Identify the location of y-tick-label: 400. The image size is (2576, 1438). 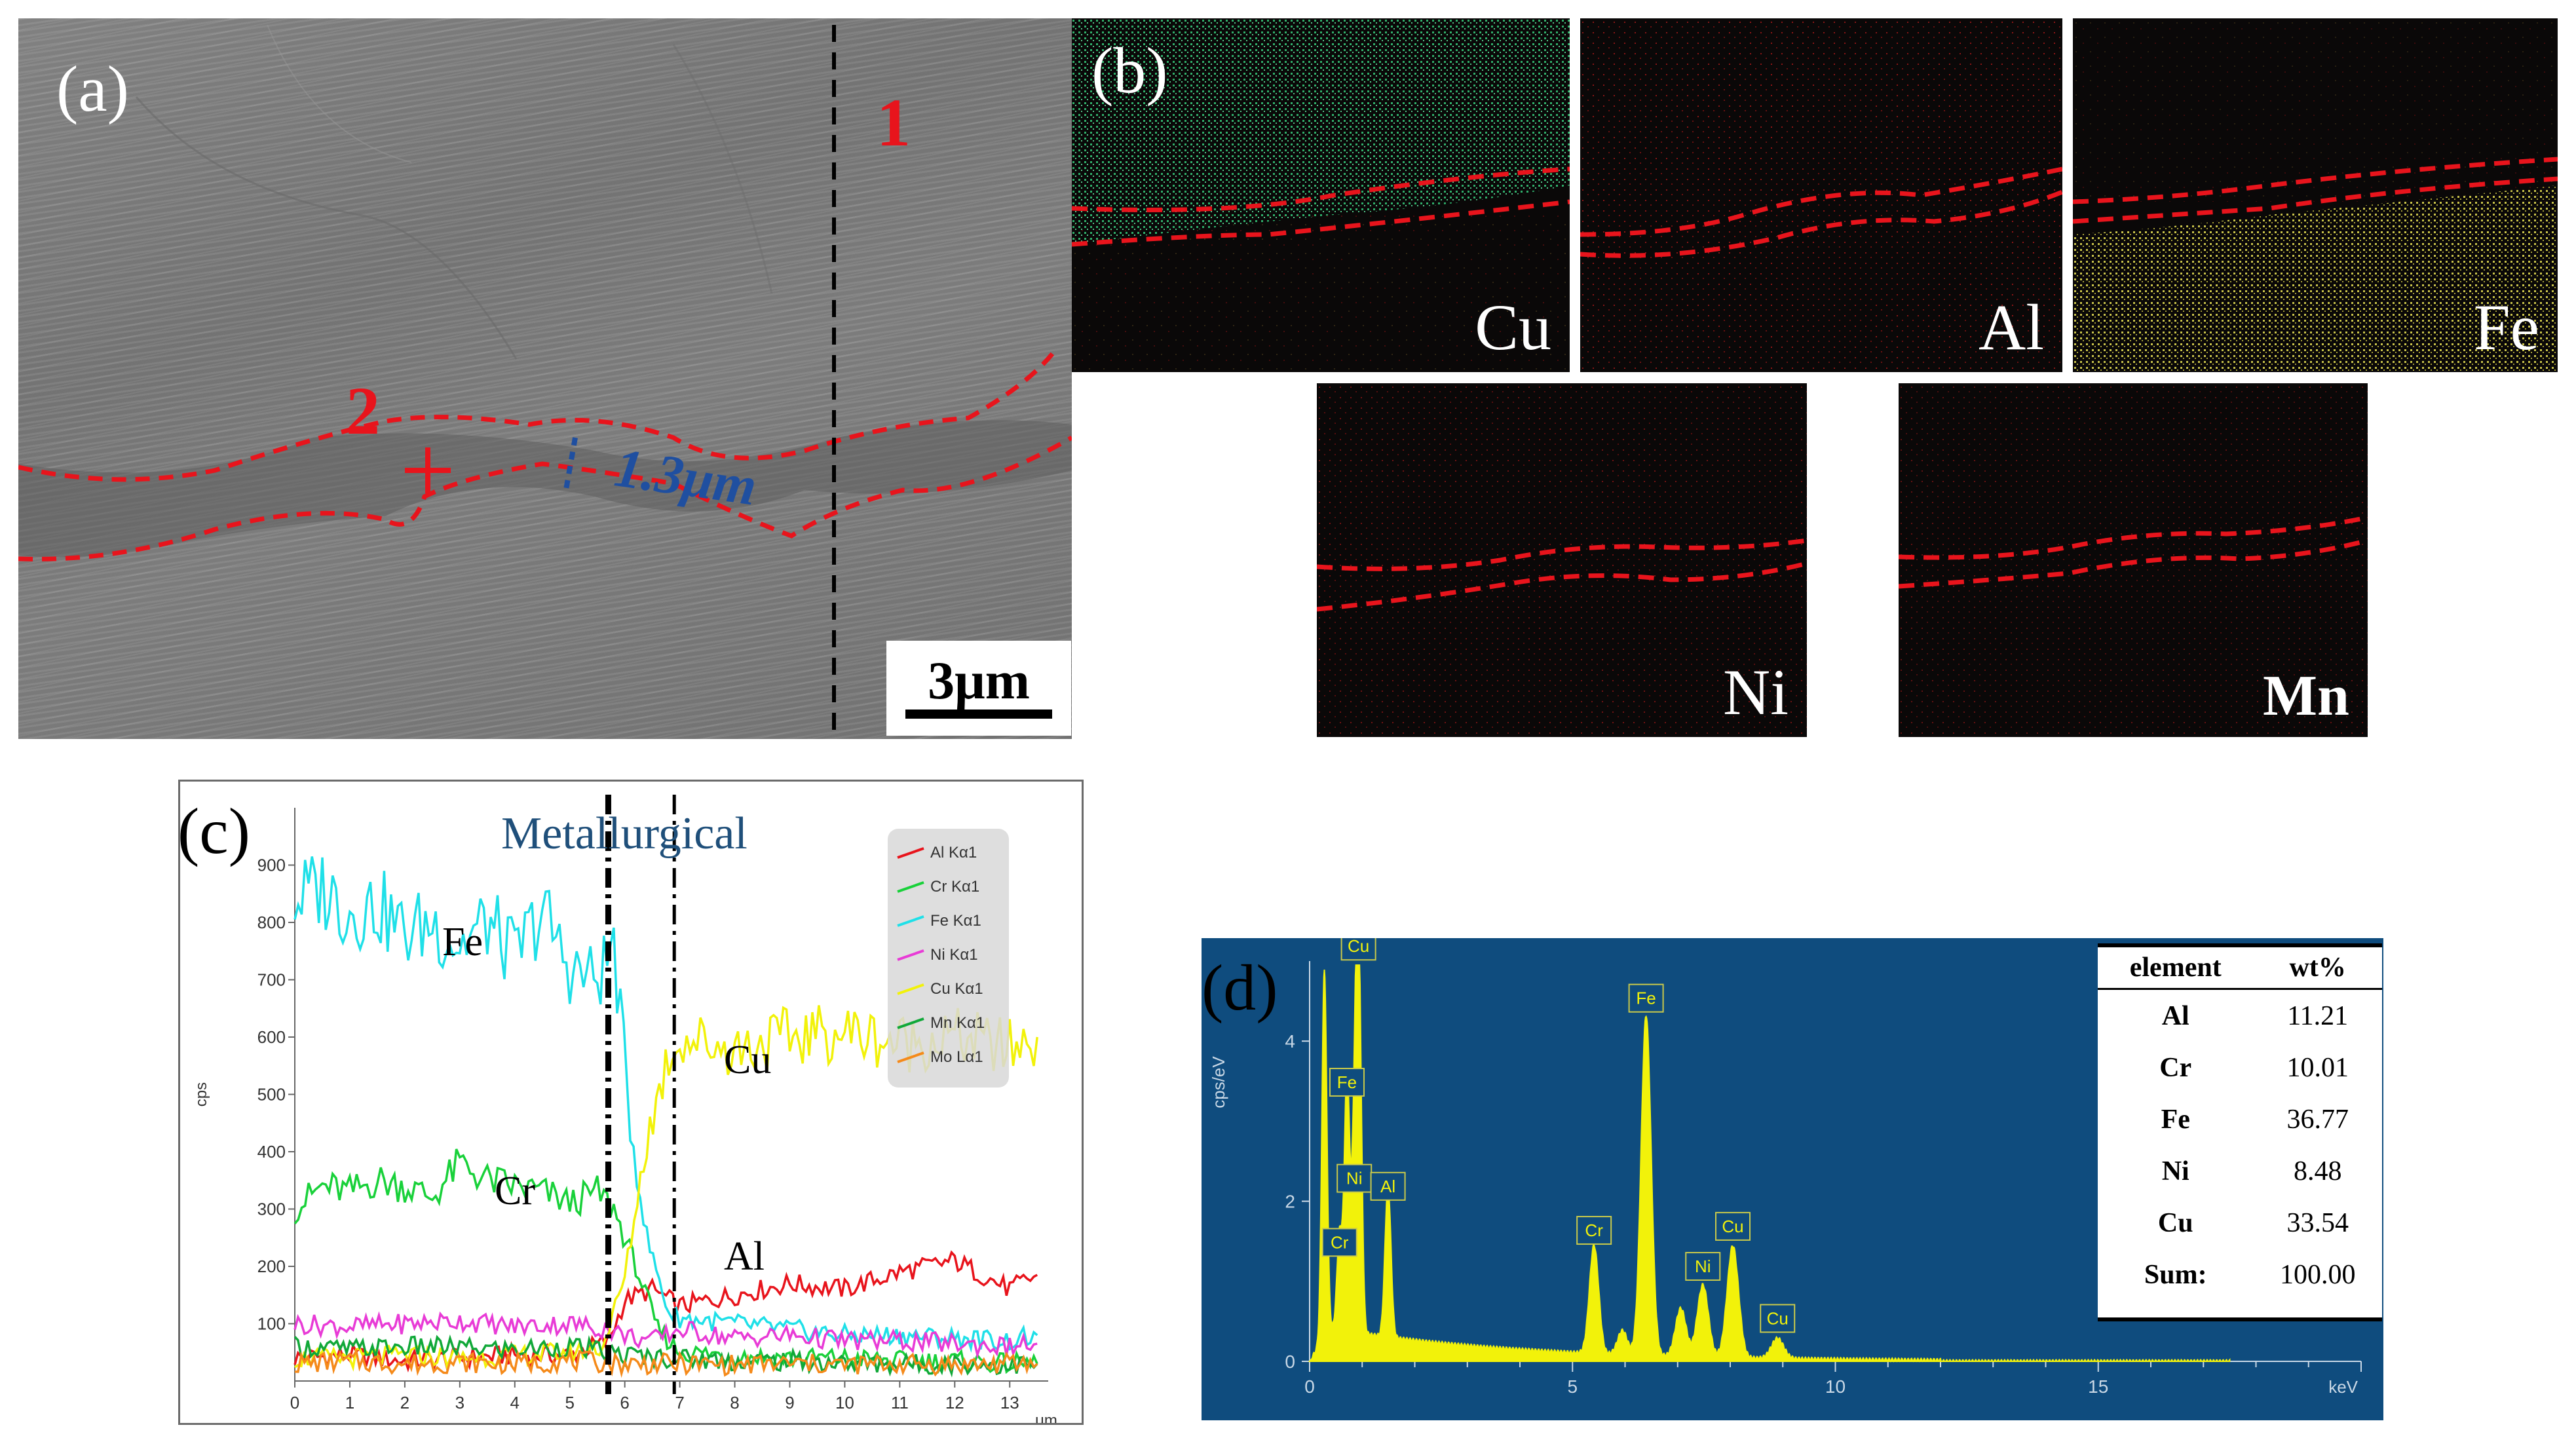
(271, 1152).